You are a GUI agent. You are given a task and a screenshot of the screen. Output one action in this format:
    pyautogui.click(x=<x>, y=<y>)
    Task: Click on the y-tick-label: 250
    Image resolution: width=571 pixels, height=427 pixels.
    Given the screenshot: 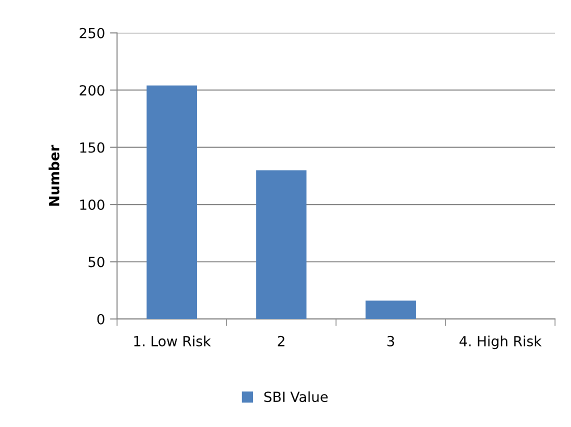 What is the action you would take?
    pyautogui.click(x=92, y=33)
    